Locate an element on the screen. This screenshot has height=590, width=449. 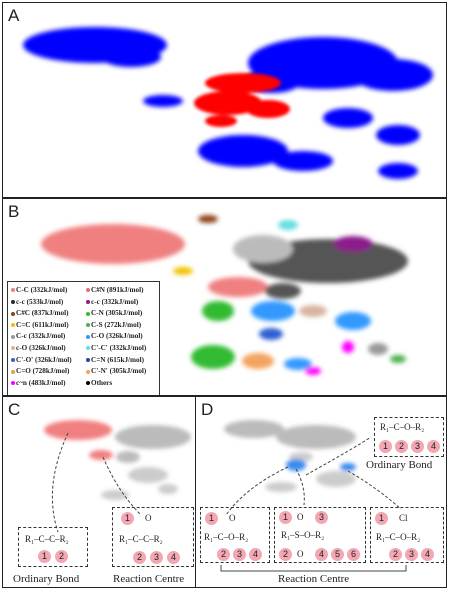
legend-item: C'-O' (326kJ/mol) is located at coordinates (41, 361).